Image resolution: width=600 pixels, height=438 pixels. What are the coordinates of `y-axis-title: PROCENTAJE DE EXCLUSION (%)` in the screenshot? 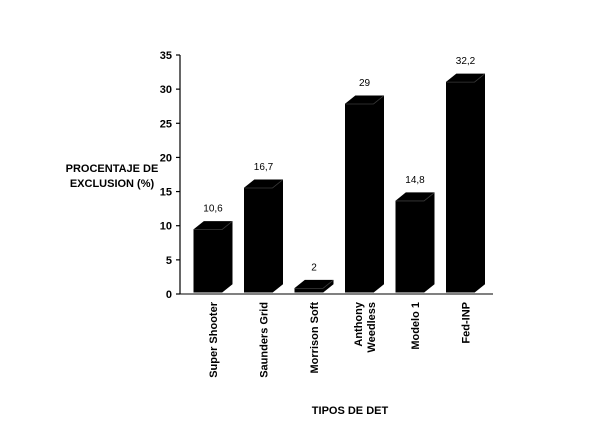 It's located at (112, 176).